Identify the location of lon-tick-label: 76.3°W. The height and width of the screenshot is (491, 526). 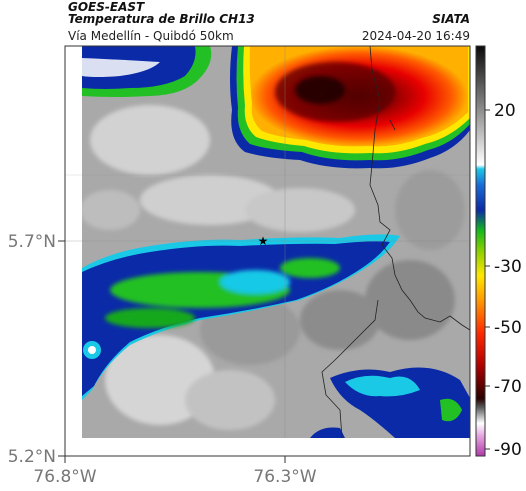
(284, 477).